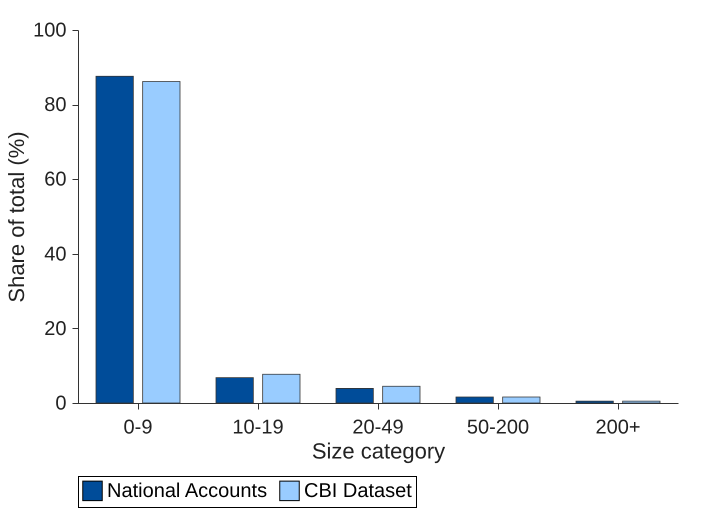  I want to click on x-tick-label: 50-200, so click(498, 427).